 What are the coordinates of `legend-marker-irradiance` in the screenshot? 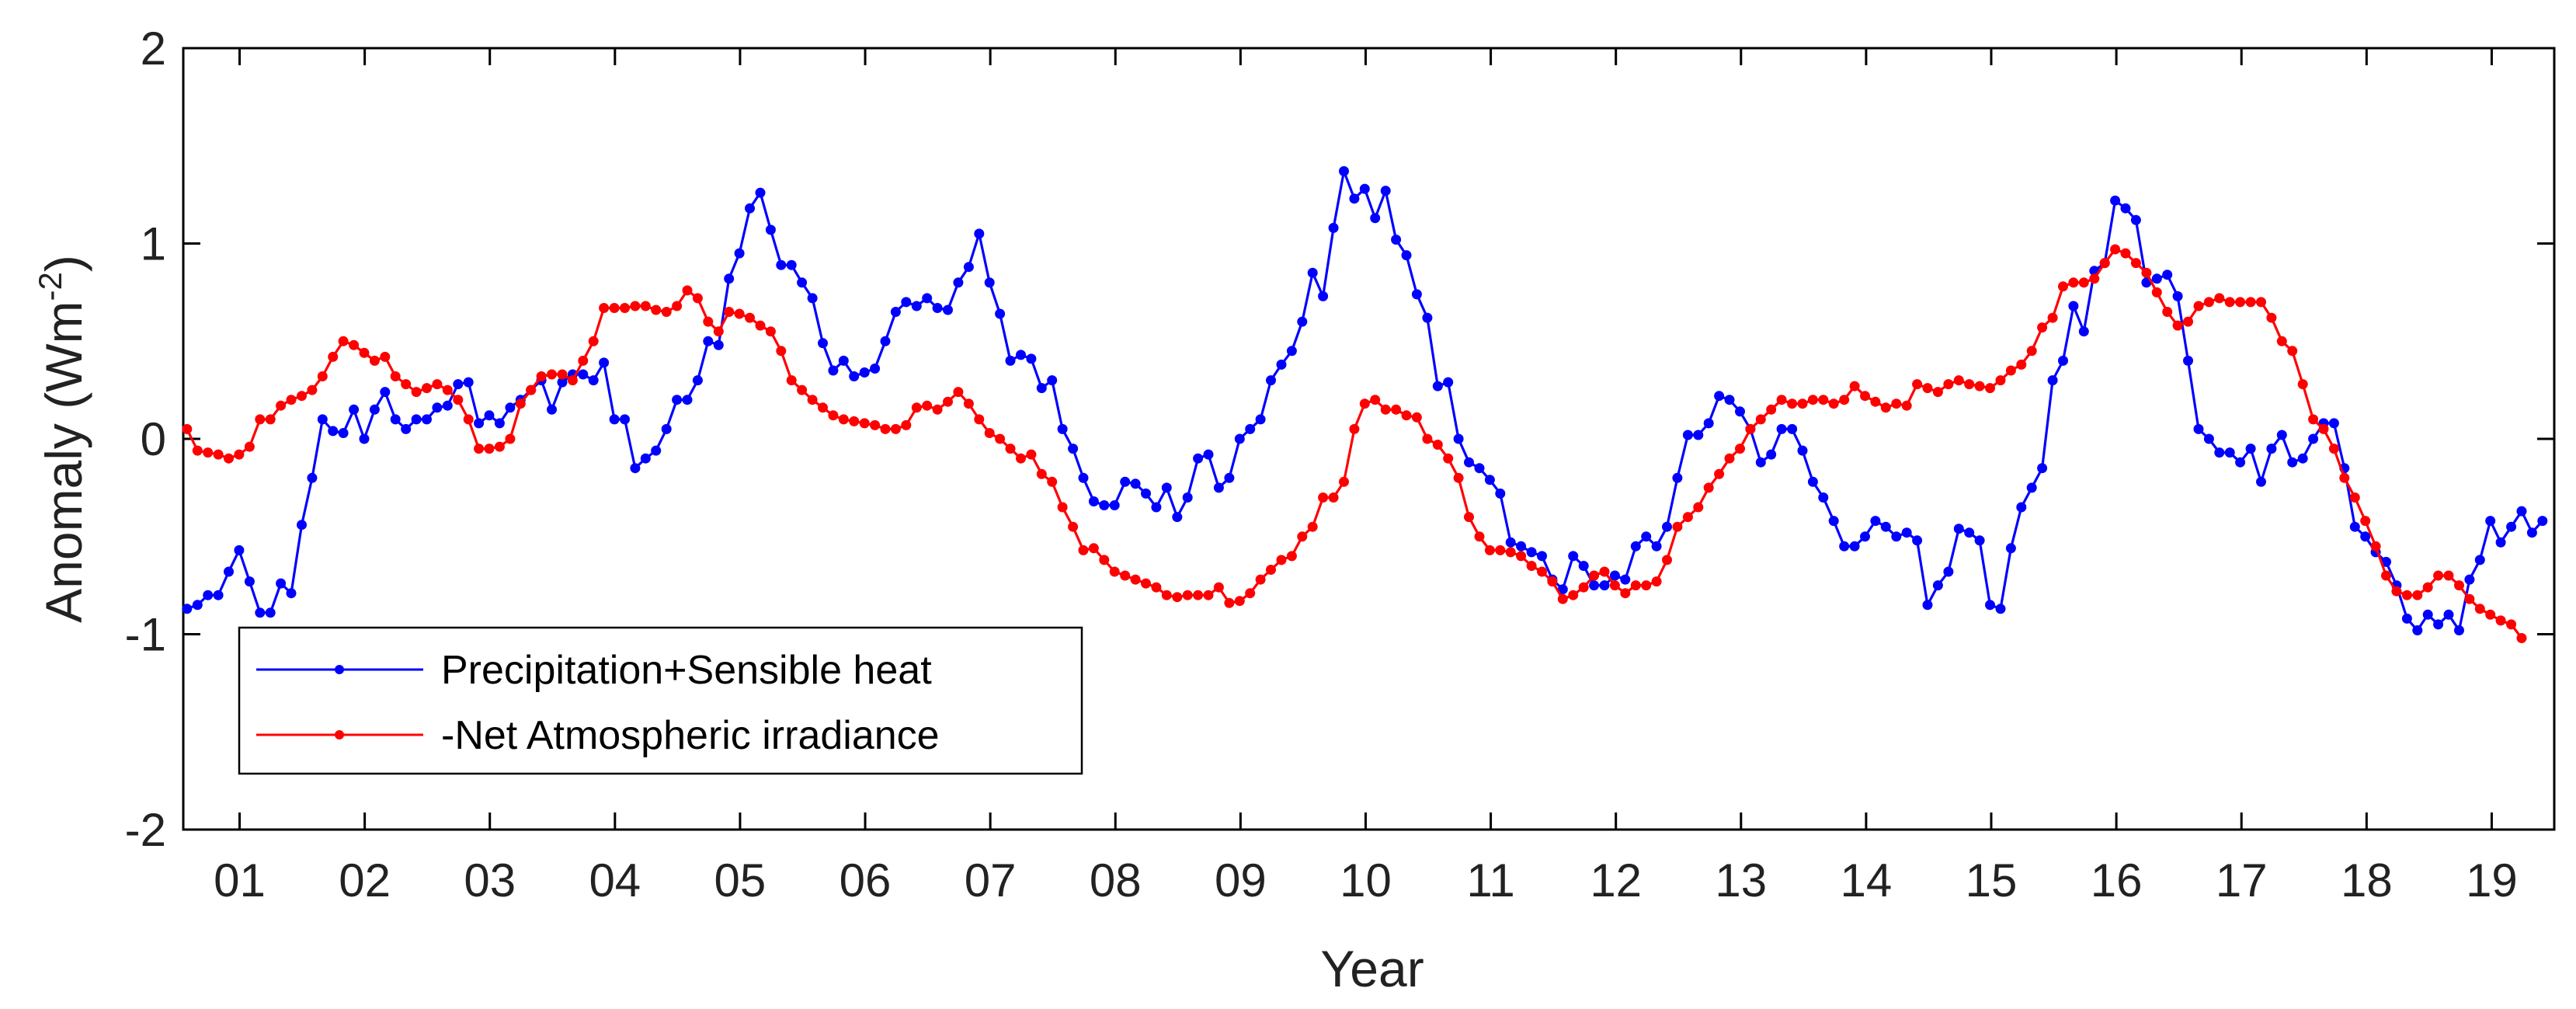 It's located at (339, 734).